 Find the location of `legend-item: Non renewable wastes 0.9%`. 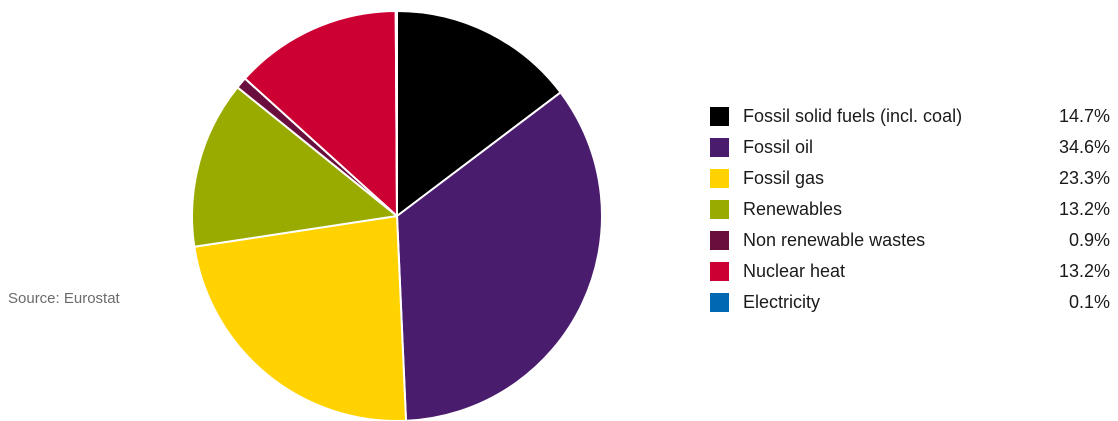

legend-item: Non renewable wastes 0.9% is located at coordinates (910, 240).